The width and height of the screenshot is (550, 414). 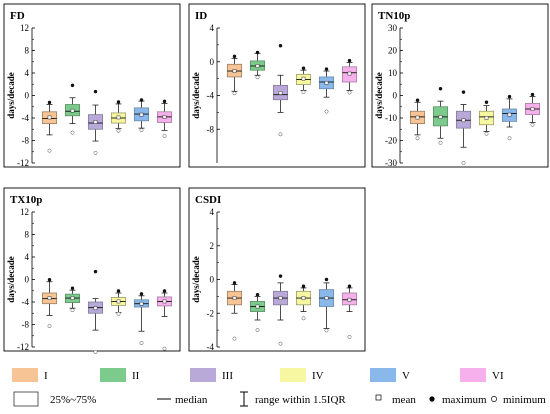 I want to click on y-tick-label: -20, so click(x=391, y=141).